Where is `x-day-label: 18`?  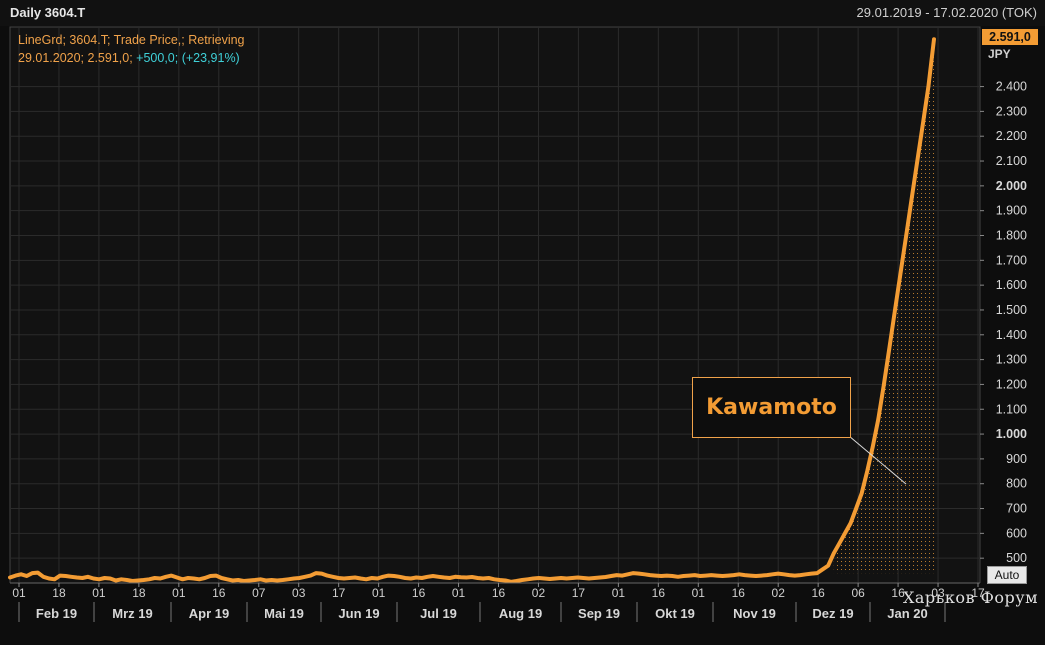 x-day-label: 18 is located at coordinates (139, 593).